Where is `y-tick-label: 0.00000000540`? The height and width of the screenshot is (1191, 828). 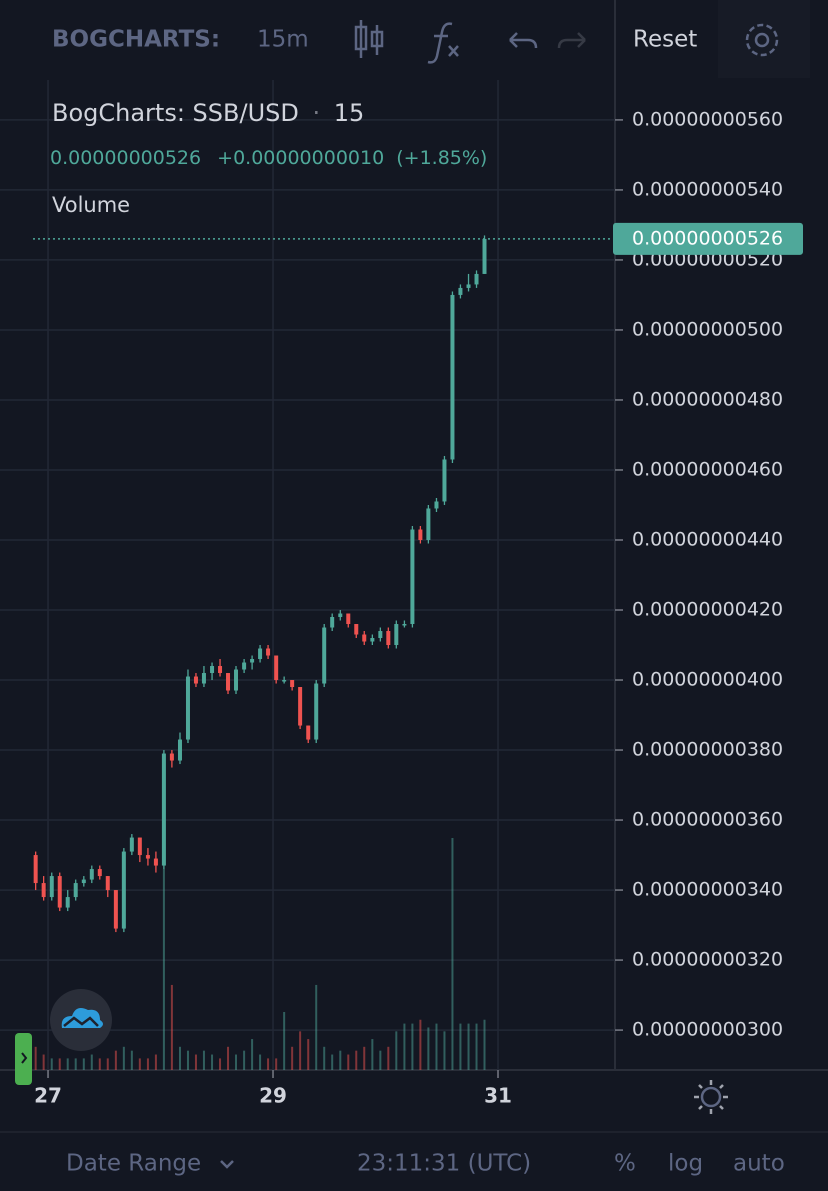
y-tick-label: 0.00000000540 is located at coordinates (707, 189).